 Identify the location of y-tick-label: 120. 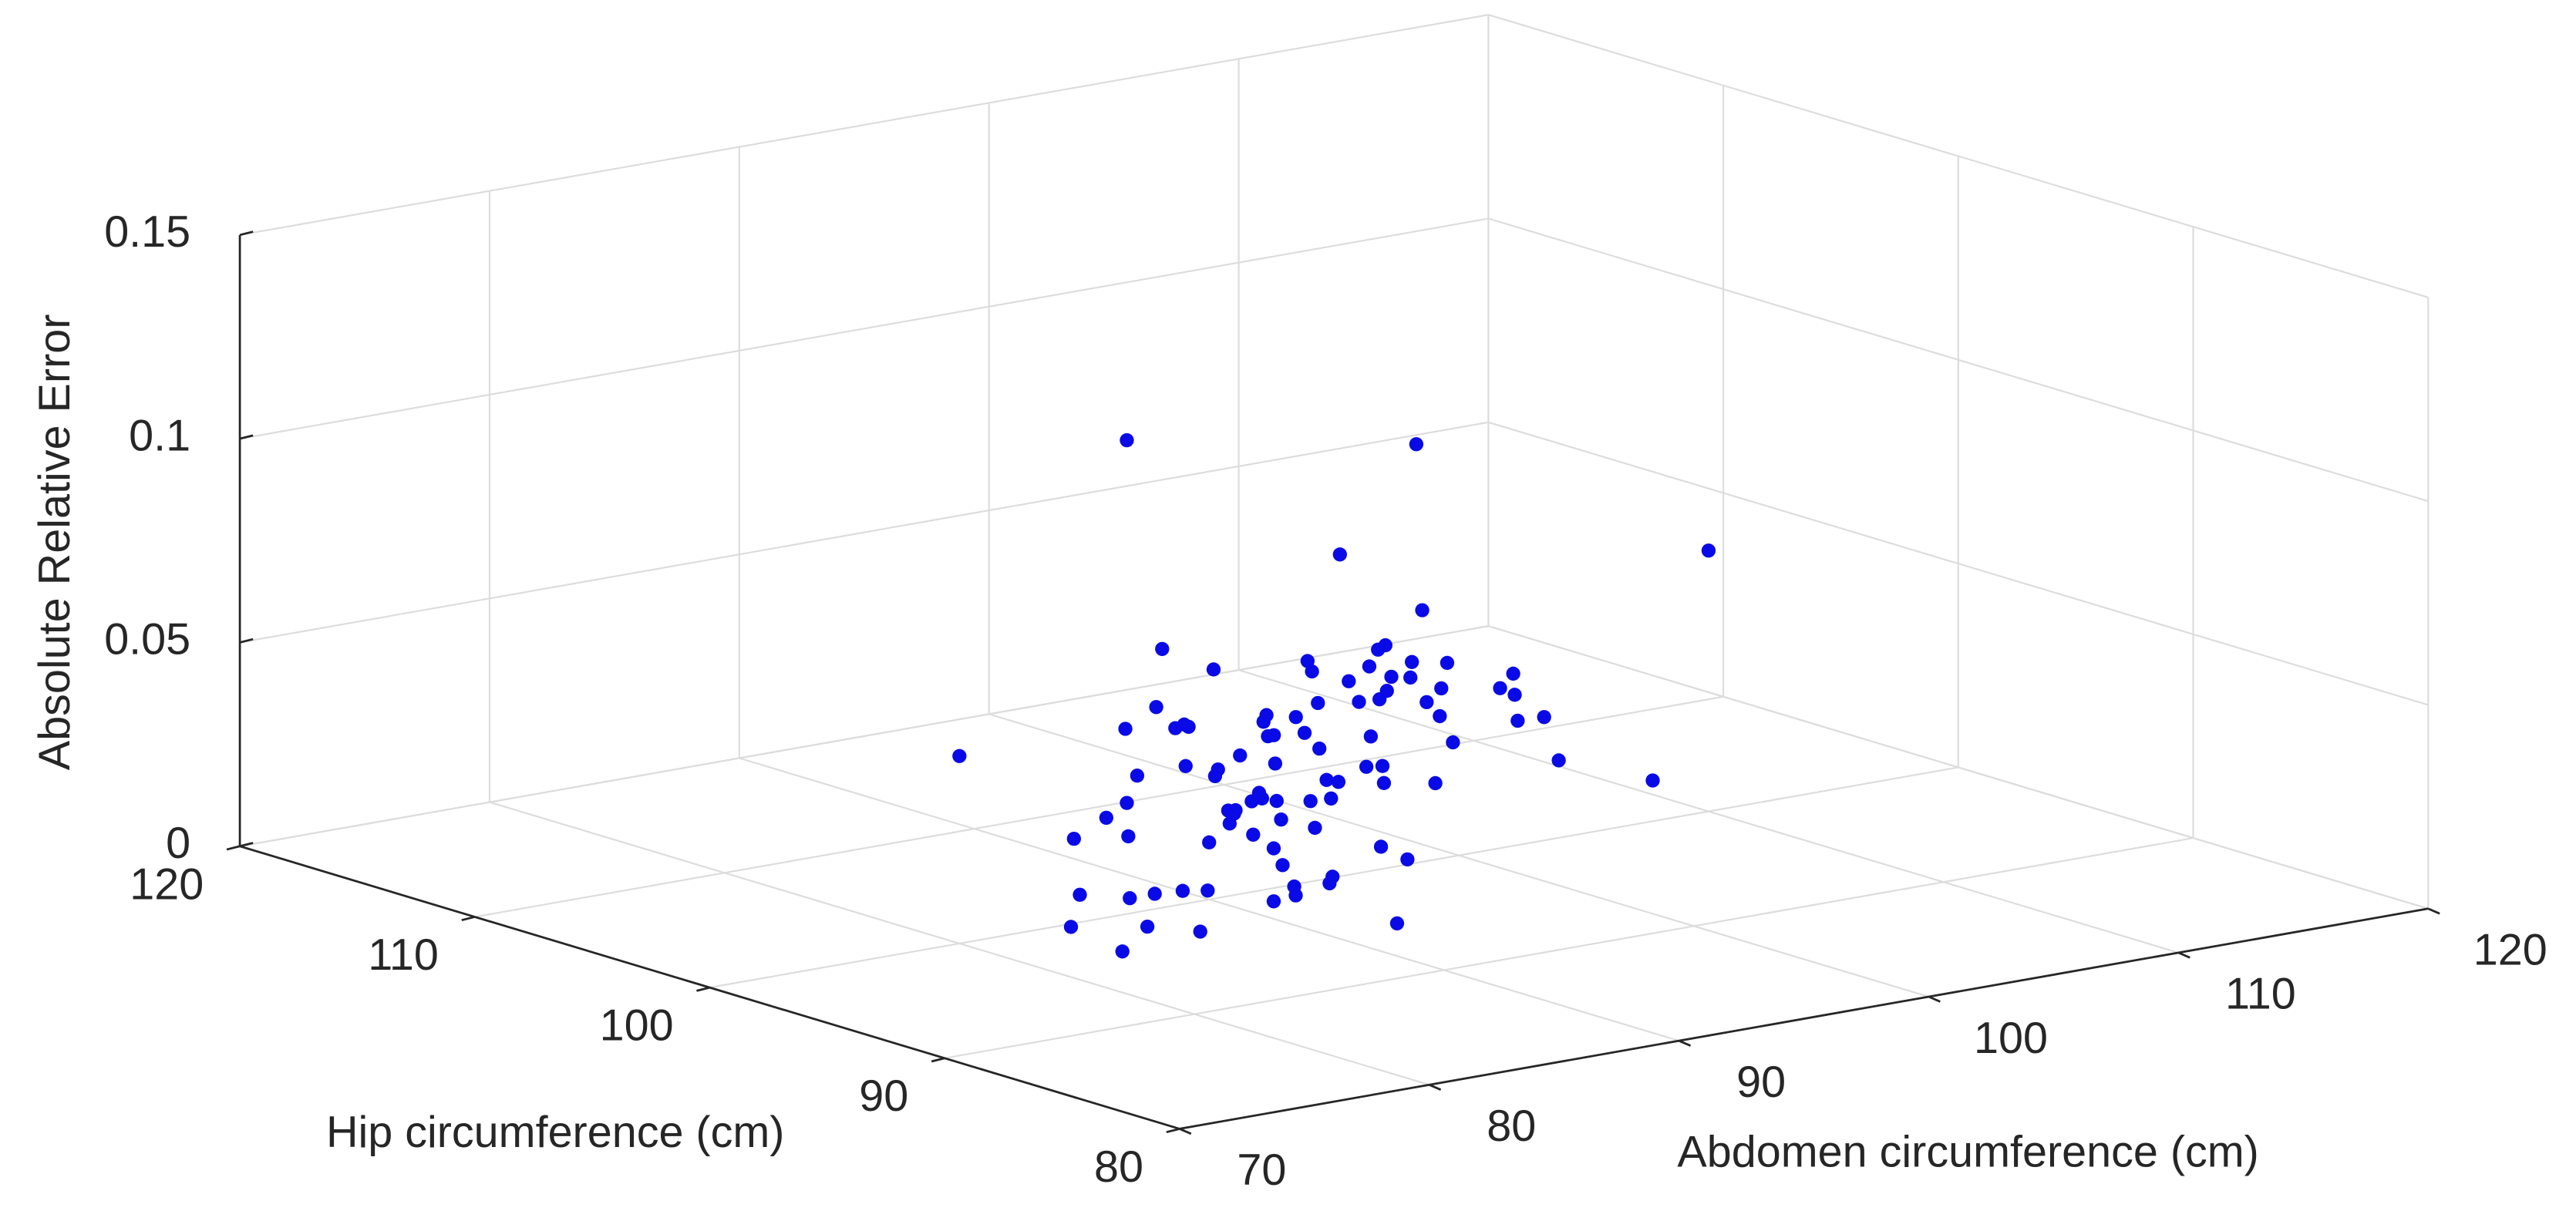
(167, 884).